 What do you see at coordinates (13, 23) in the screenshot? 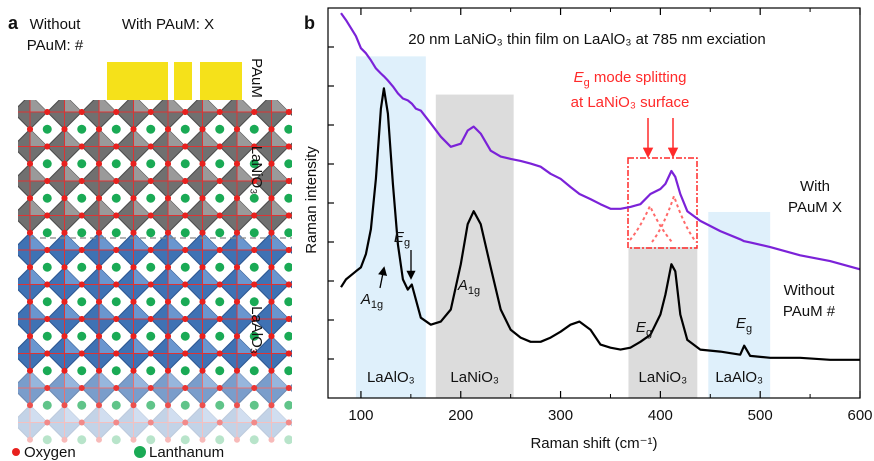
I see `panel-label: a` at bounding box center [13, 23].